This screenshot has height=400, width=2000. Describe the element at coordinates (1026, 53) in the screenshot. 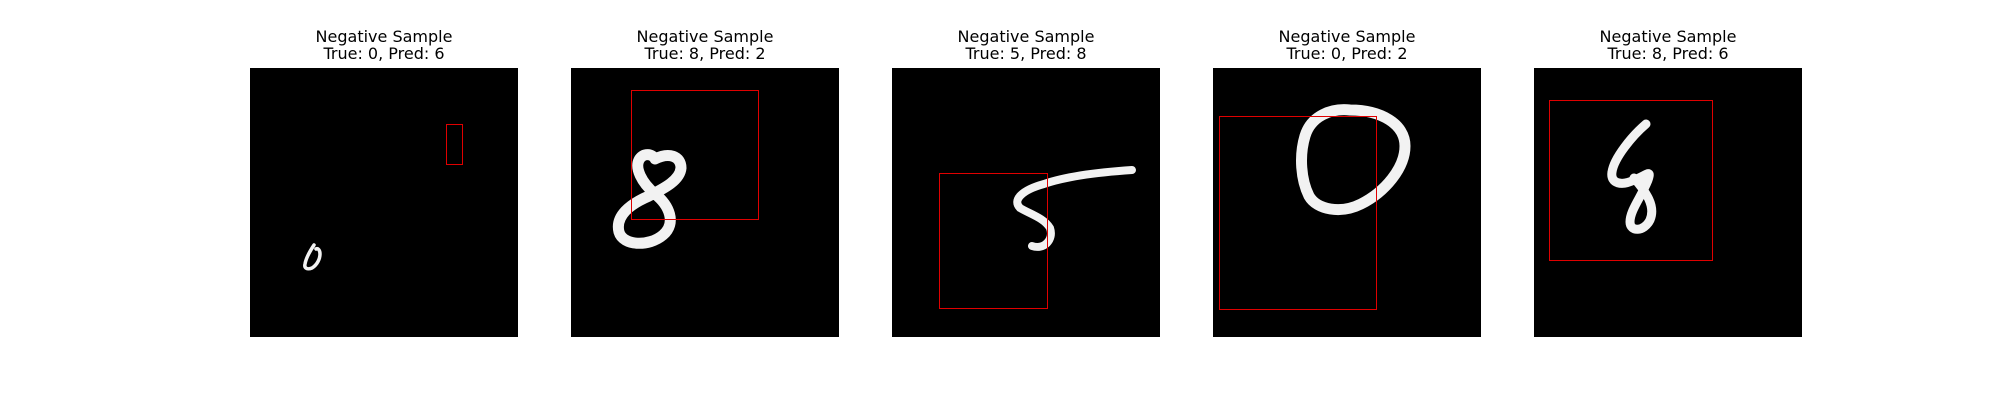

I see `sample-caption: True: 5, Pred: 8` at that location.